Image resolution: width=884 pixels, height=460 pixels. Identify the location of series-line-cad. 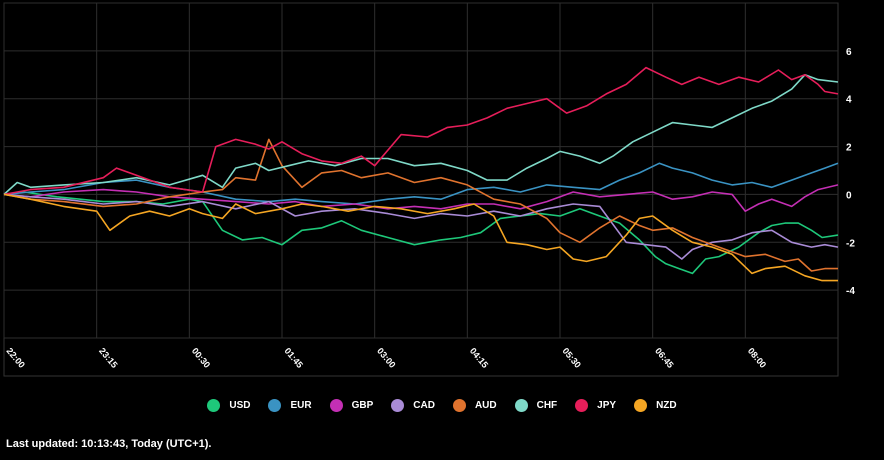
(421, 226).